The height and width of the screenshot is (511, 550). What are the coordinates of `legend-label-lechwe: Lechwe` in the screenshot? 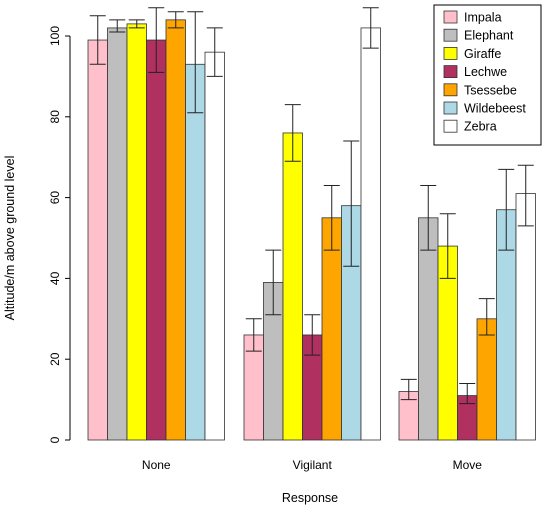 It's located at (485, 72).